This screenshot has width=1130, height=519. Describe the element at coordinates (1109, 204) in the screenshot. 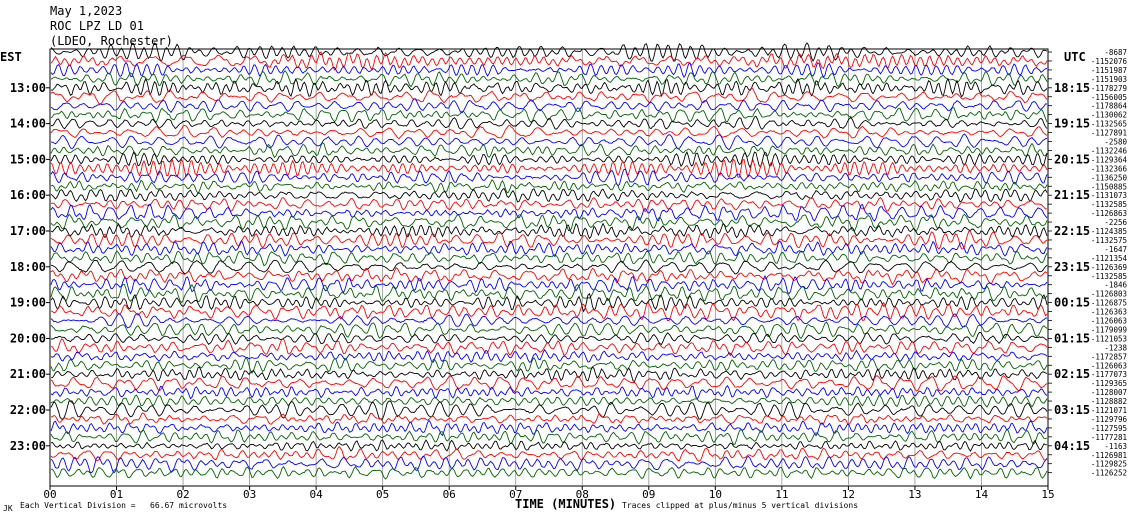

I see `trace-offset-label-18: -1132585` at that location.